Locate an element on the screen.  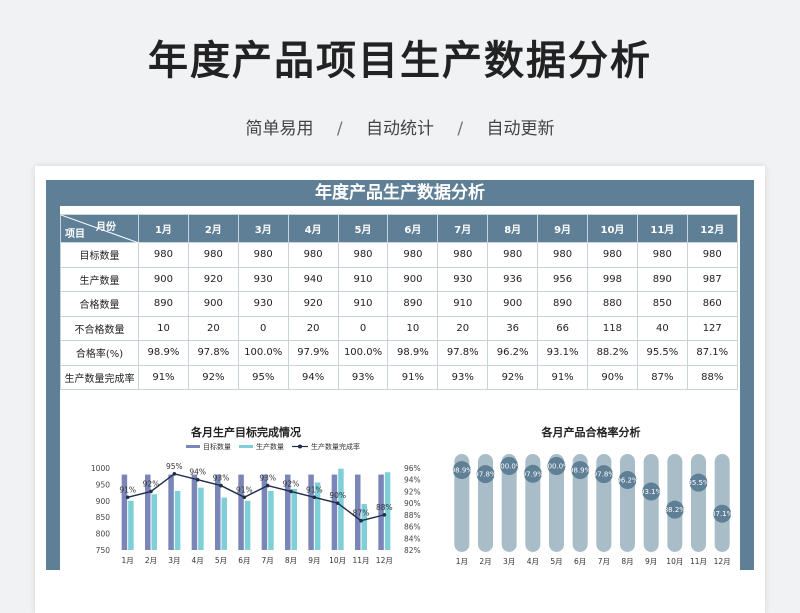
y2-tick-label: 86% is located at coordinates (412, 527).